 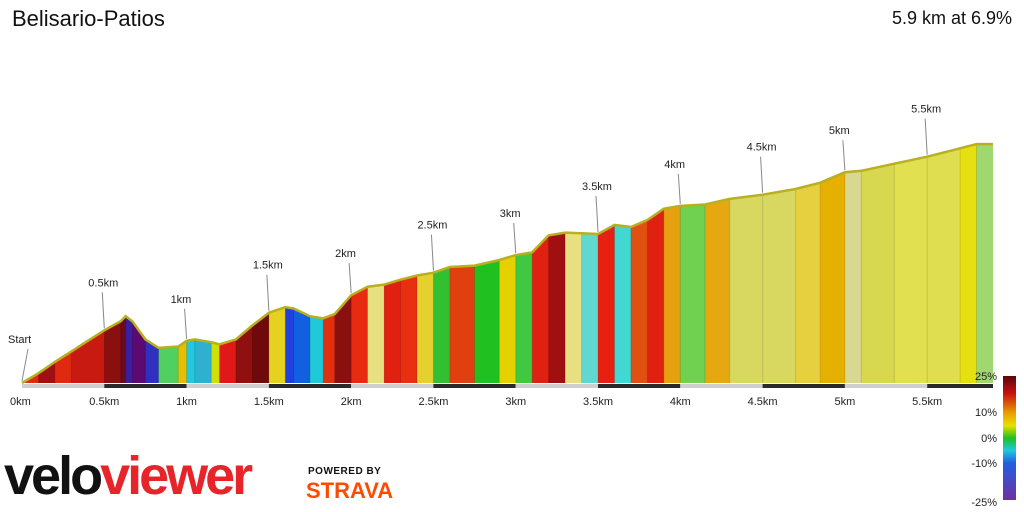 I want to click on legend-color-bar, so click(x=1009, y=438).